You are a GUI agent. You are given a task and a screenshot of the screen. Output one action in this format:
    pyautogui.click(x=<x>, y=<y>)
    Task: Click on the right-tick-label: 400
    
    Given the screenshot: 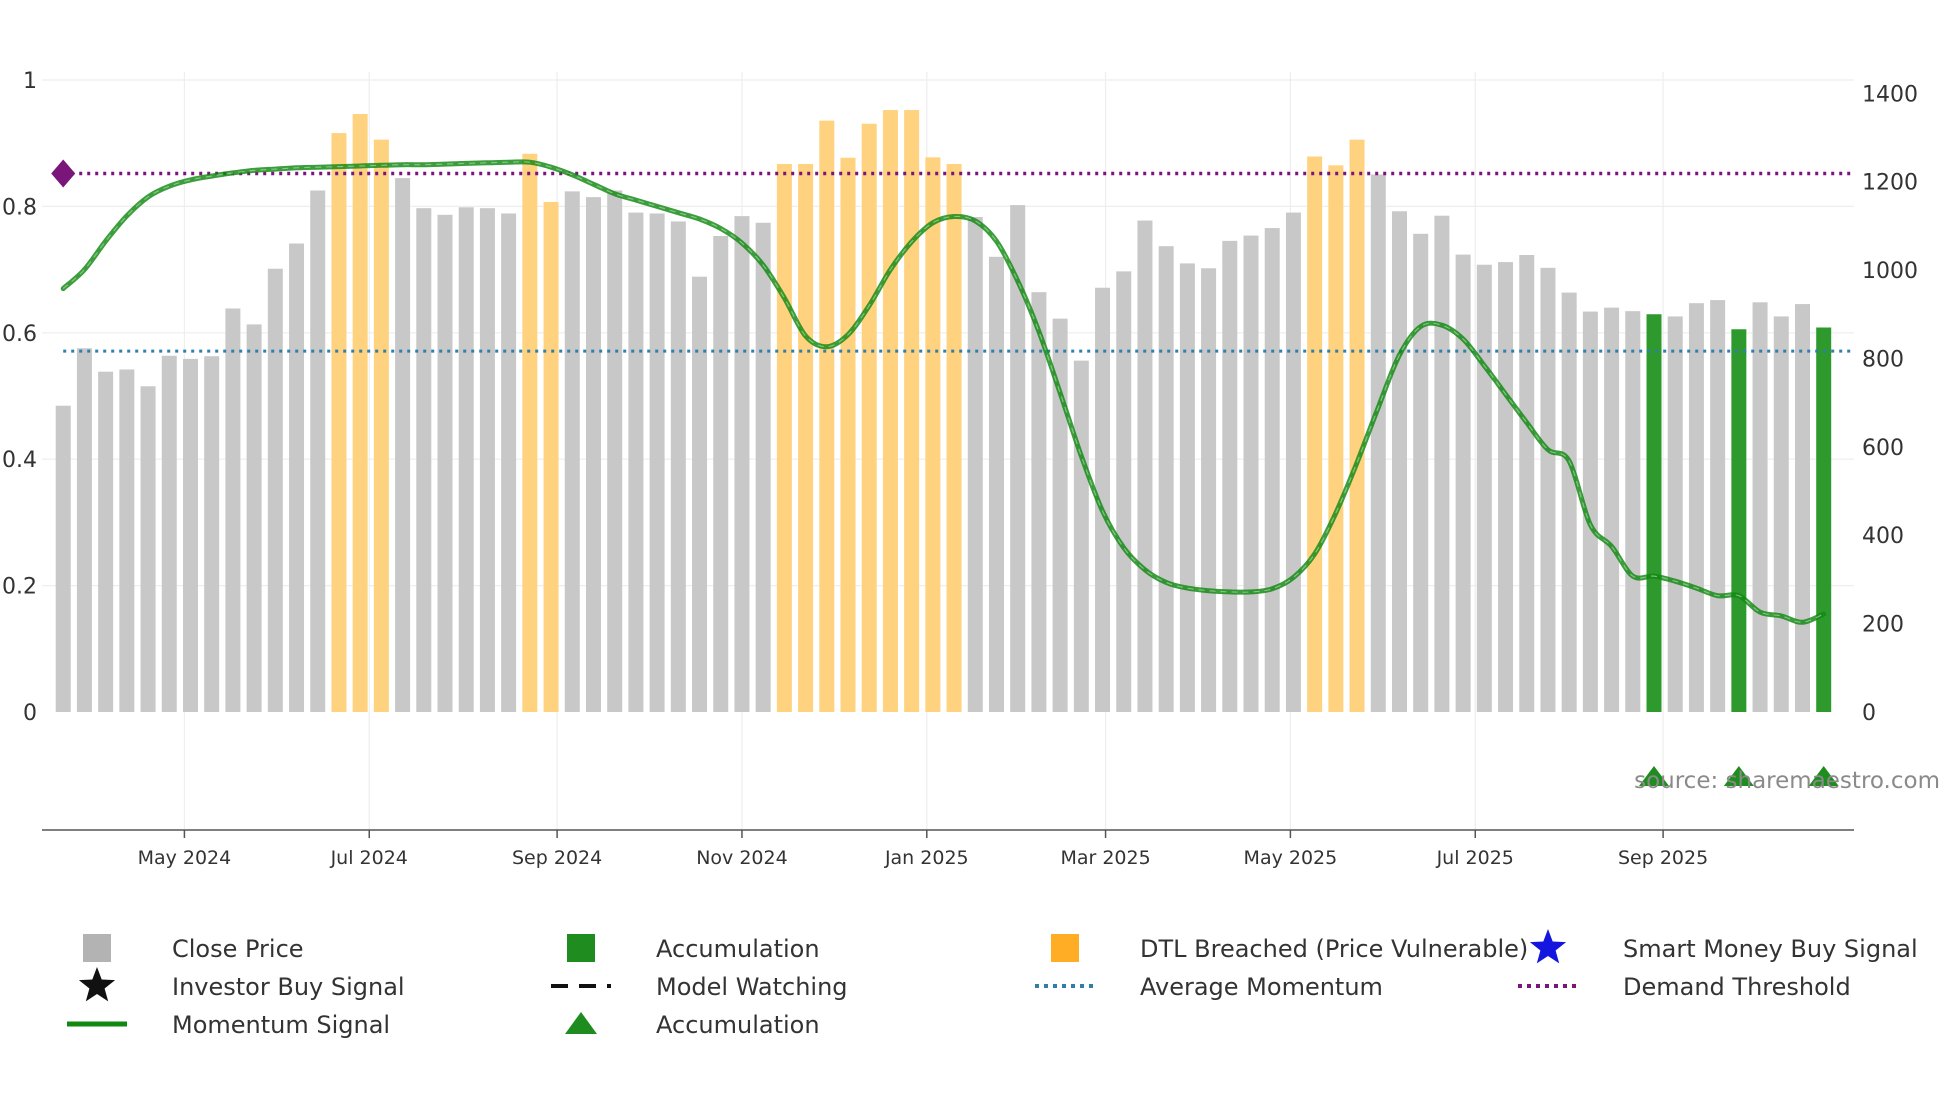 What is the action you would take?
    pyautogui.click(x=1883, y=536)
    